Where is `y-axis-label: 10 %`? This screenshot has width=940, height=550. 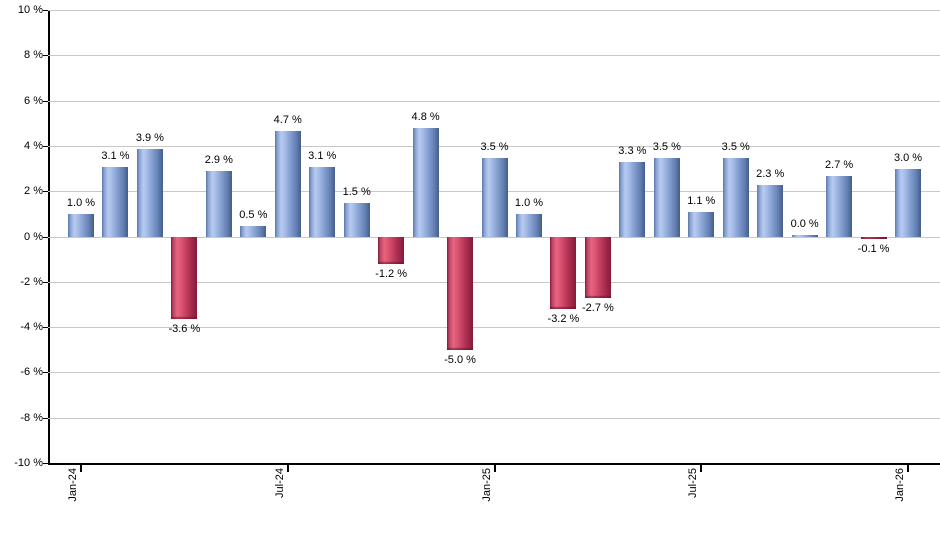 y-axis-label: 10 % is located at coordinates (30, 10).